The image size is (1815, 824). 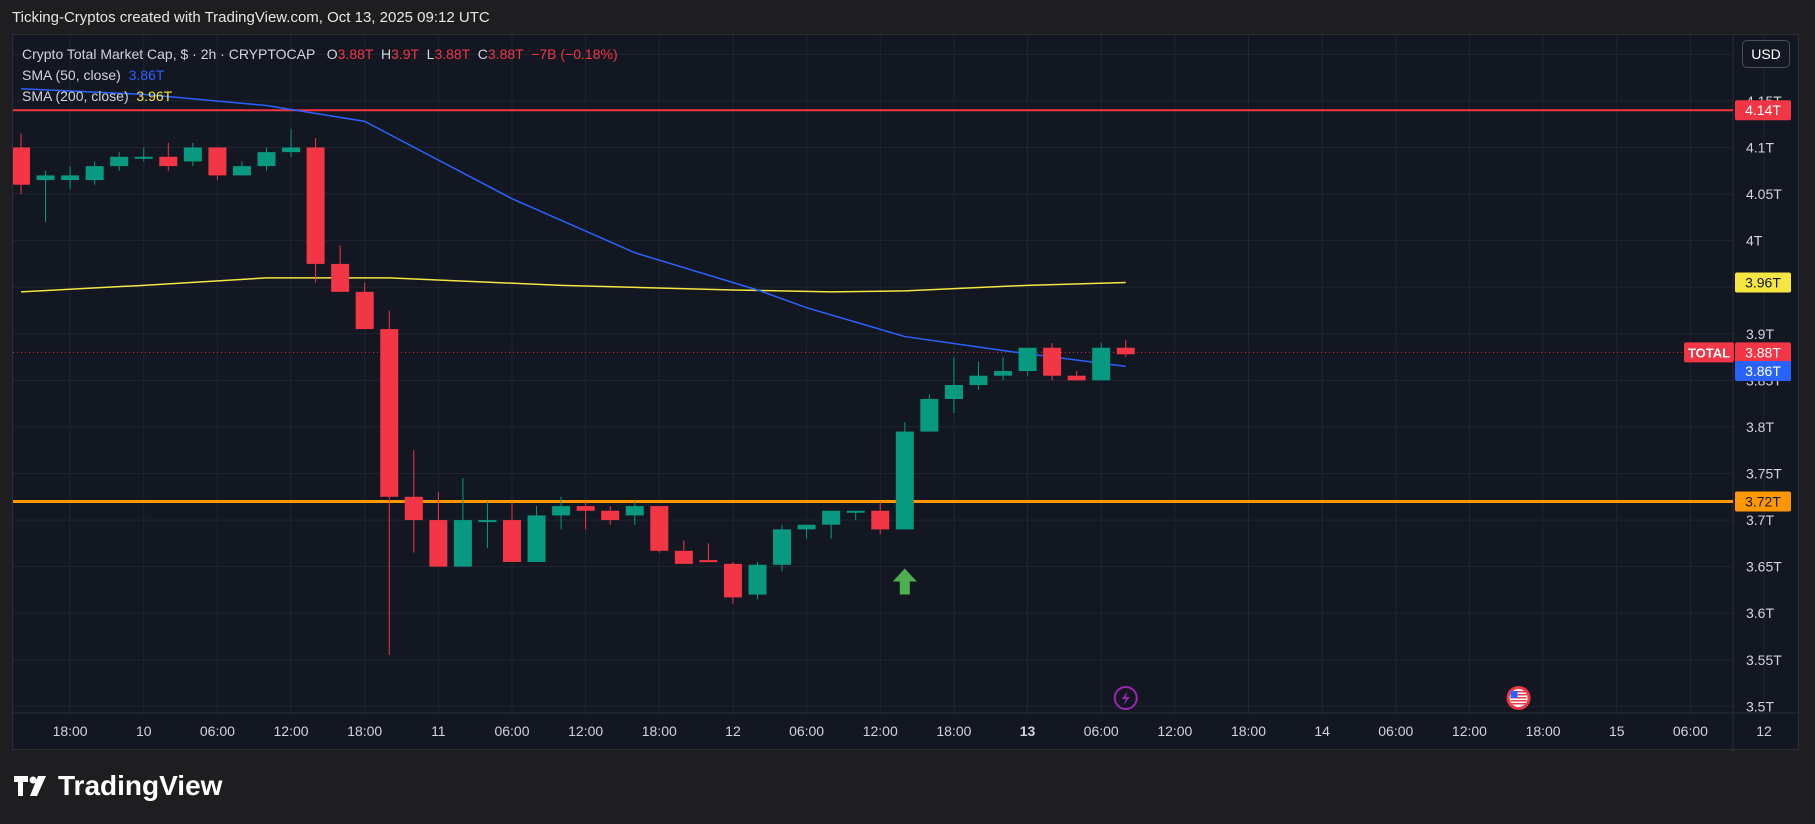 What do you see at coordinates (332, 54) in the screenshot?
I see `open-label: O` at bounding box center [332, 54].